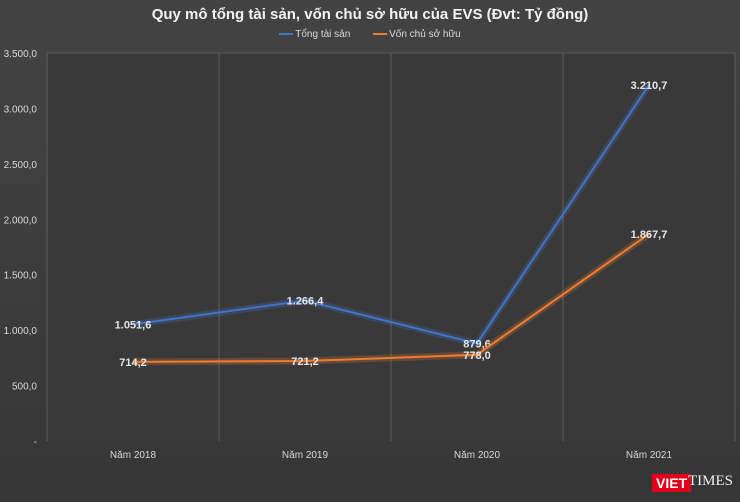 This screenshot has height=502, width=740. What do you see at coordinates (306, 302) in the screenshot?
I see `data-label: 1.266,4` at bounding box center [306, 302].